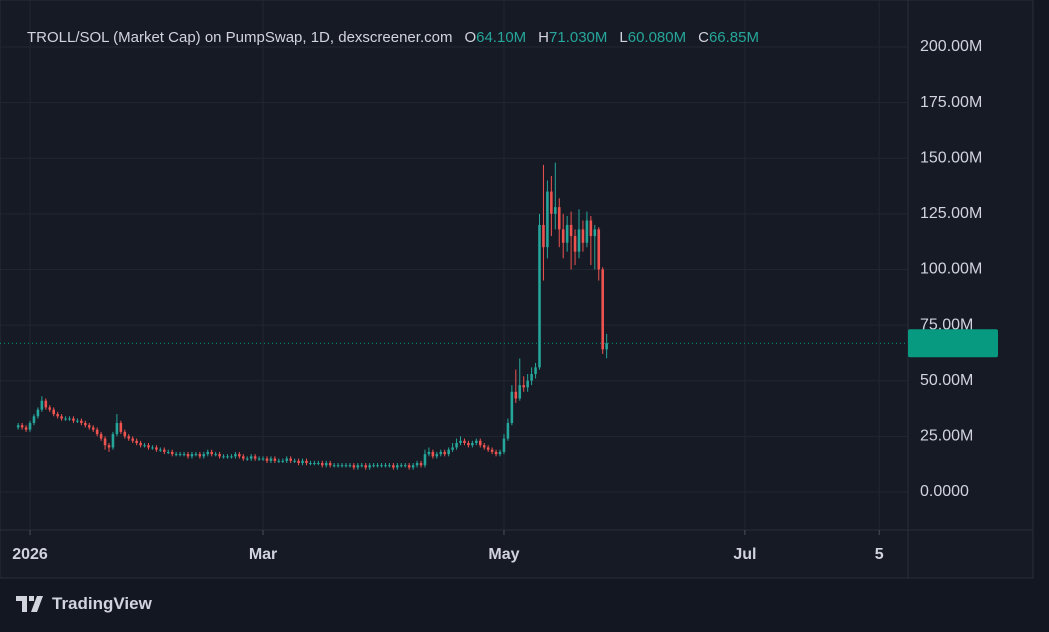 This screenshot has width=1049, height=632. What do you see at coordinates (951, 269) in the screenshot?
I see `y-tick-label: 100.00M` at bounding box center [951, 269].